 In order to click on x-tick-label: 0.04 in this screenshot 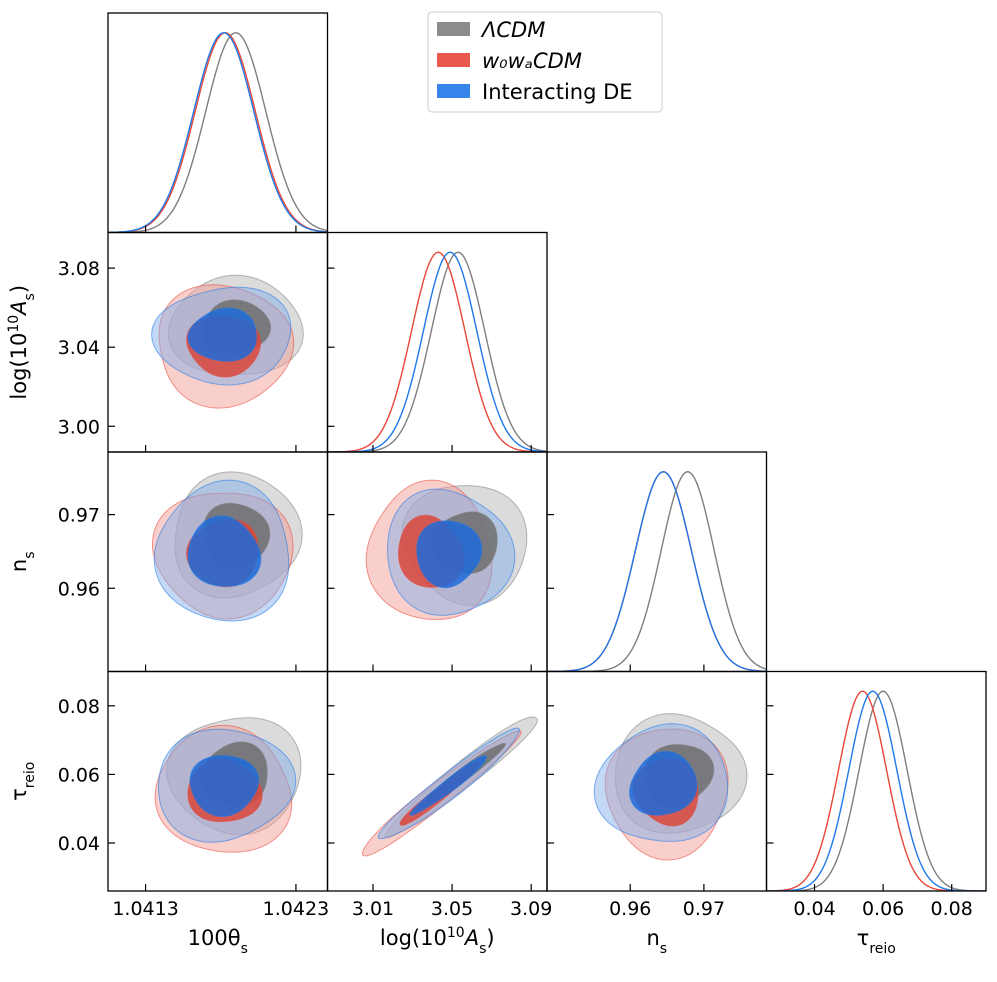, I will do `click(814, 909)`.